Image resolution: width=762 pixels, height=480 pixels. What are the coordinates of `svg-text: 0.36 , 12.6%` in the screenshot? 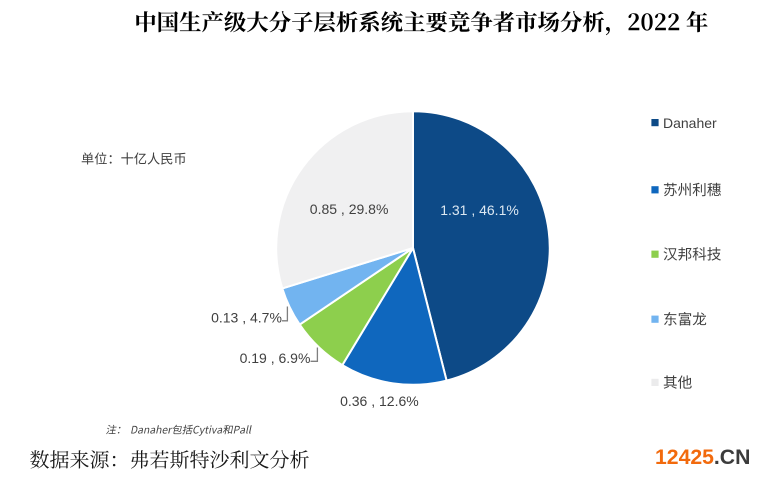 It's located at (379, 401).